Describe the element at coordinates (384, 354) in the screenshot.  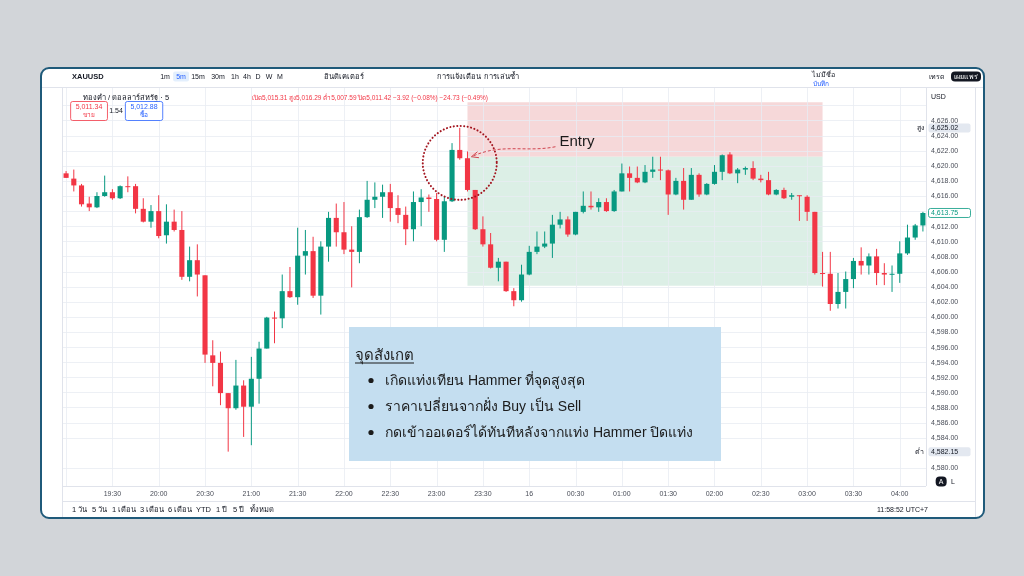
I see `note-title: จุดสังเกต` at that location.